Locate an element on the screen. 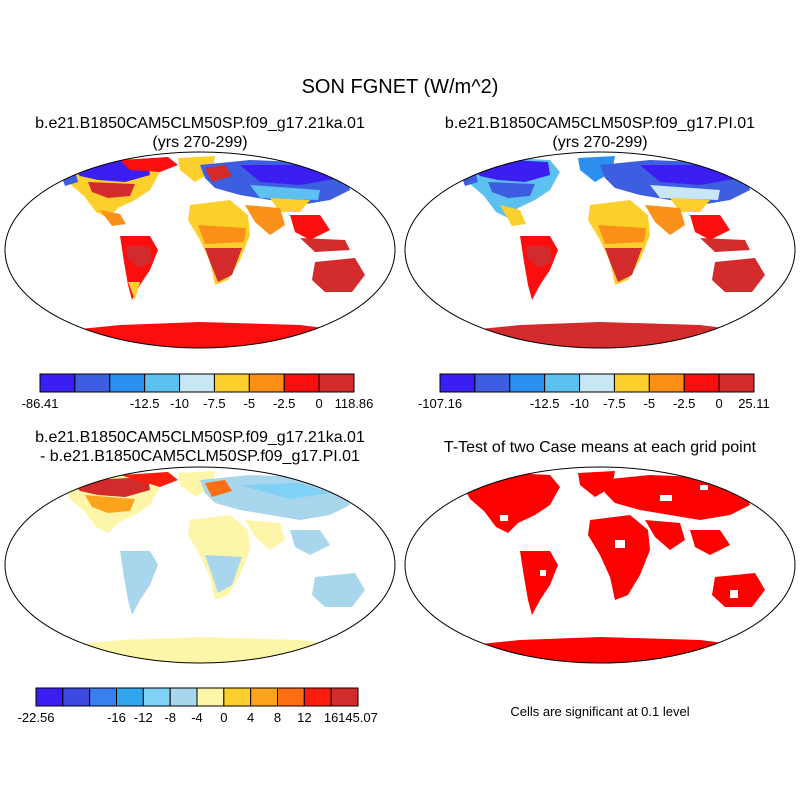 This screenshot has width=800, height=800. colorbar-panel2: -107.16 -12.5 -10 -7.5 -5 -2.5 0 25.11 is located at coordinates (594, 392).